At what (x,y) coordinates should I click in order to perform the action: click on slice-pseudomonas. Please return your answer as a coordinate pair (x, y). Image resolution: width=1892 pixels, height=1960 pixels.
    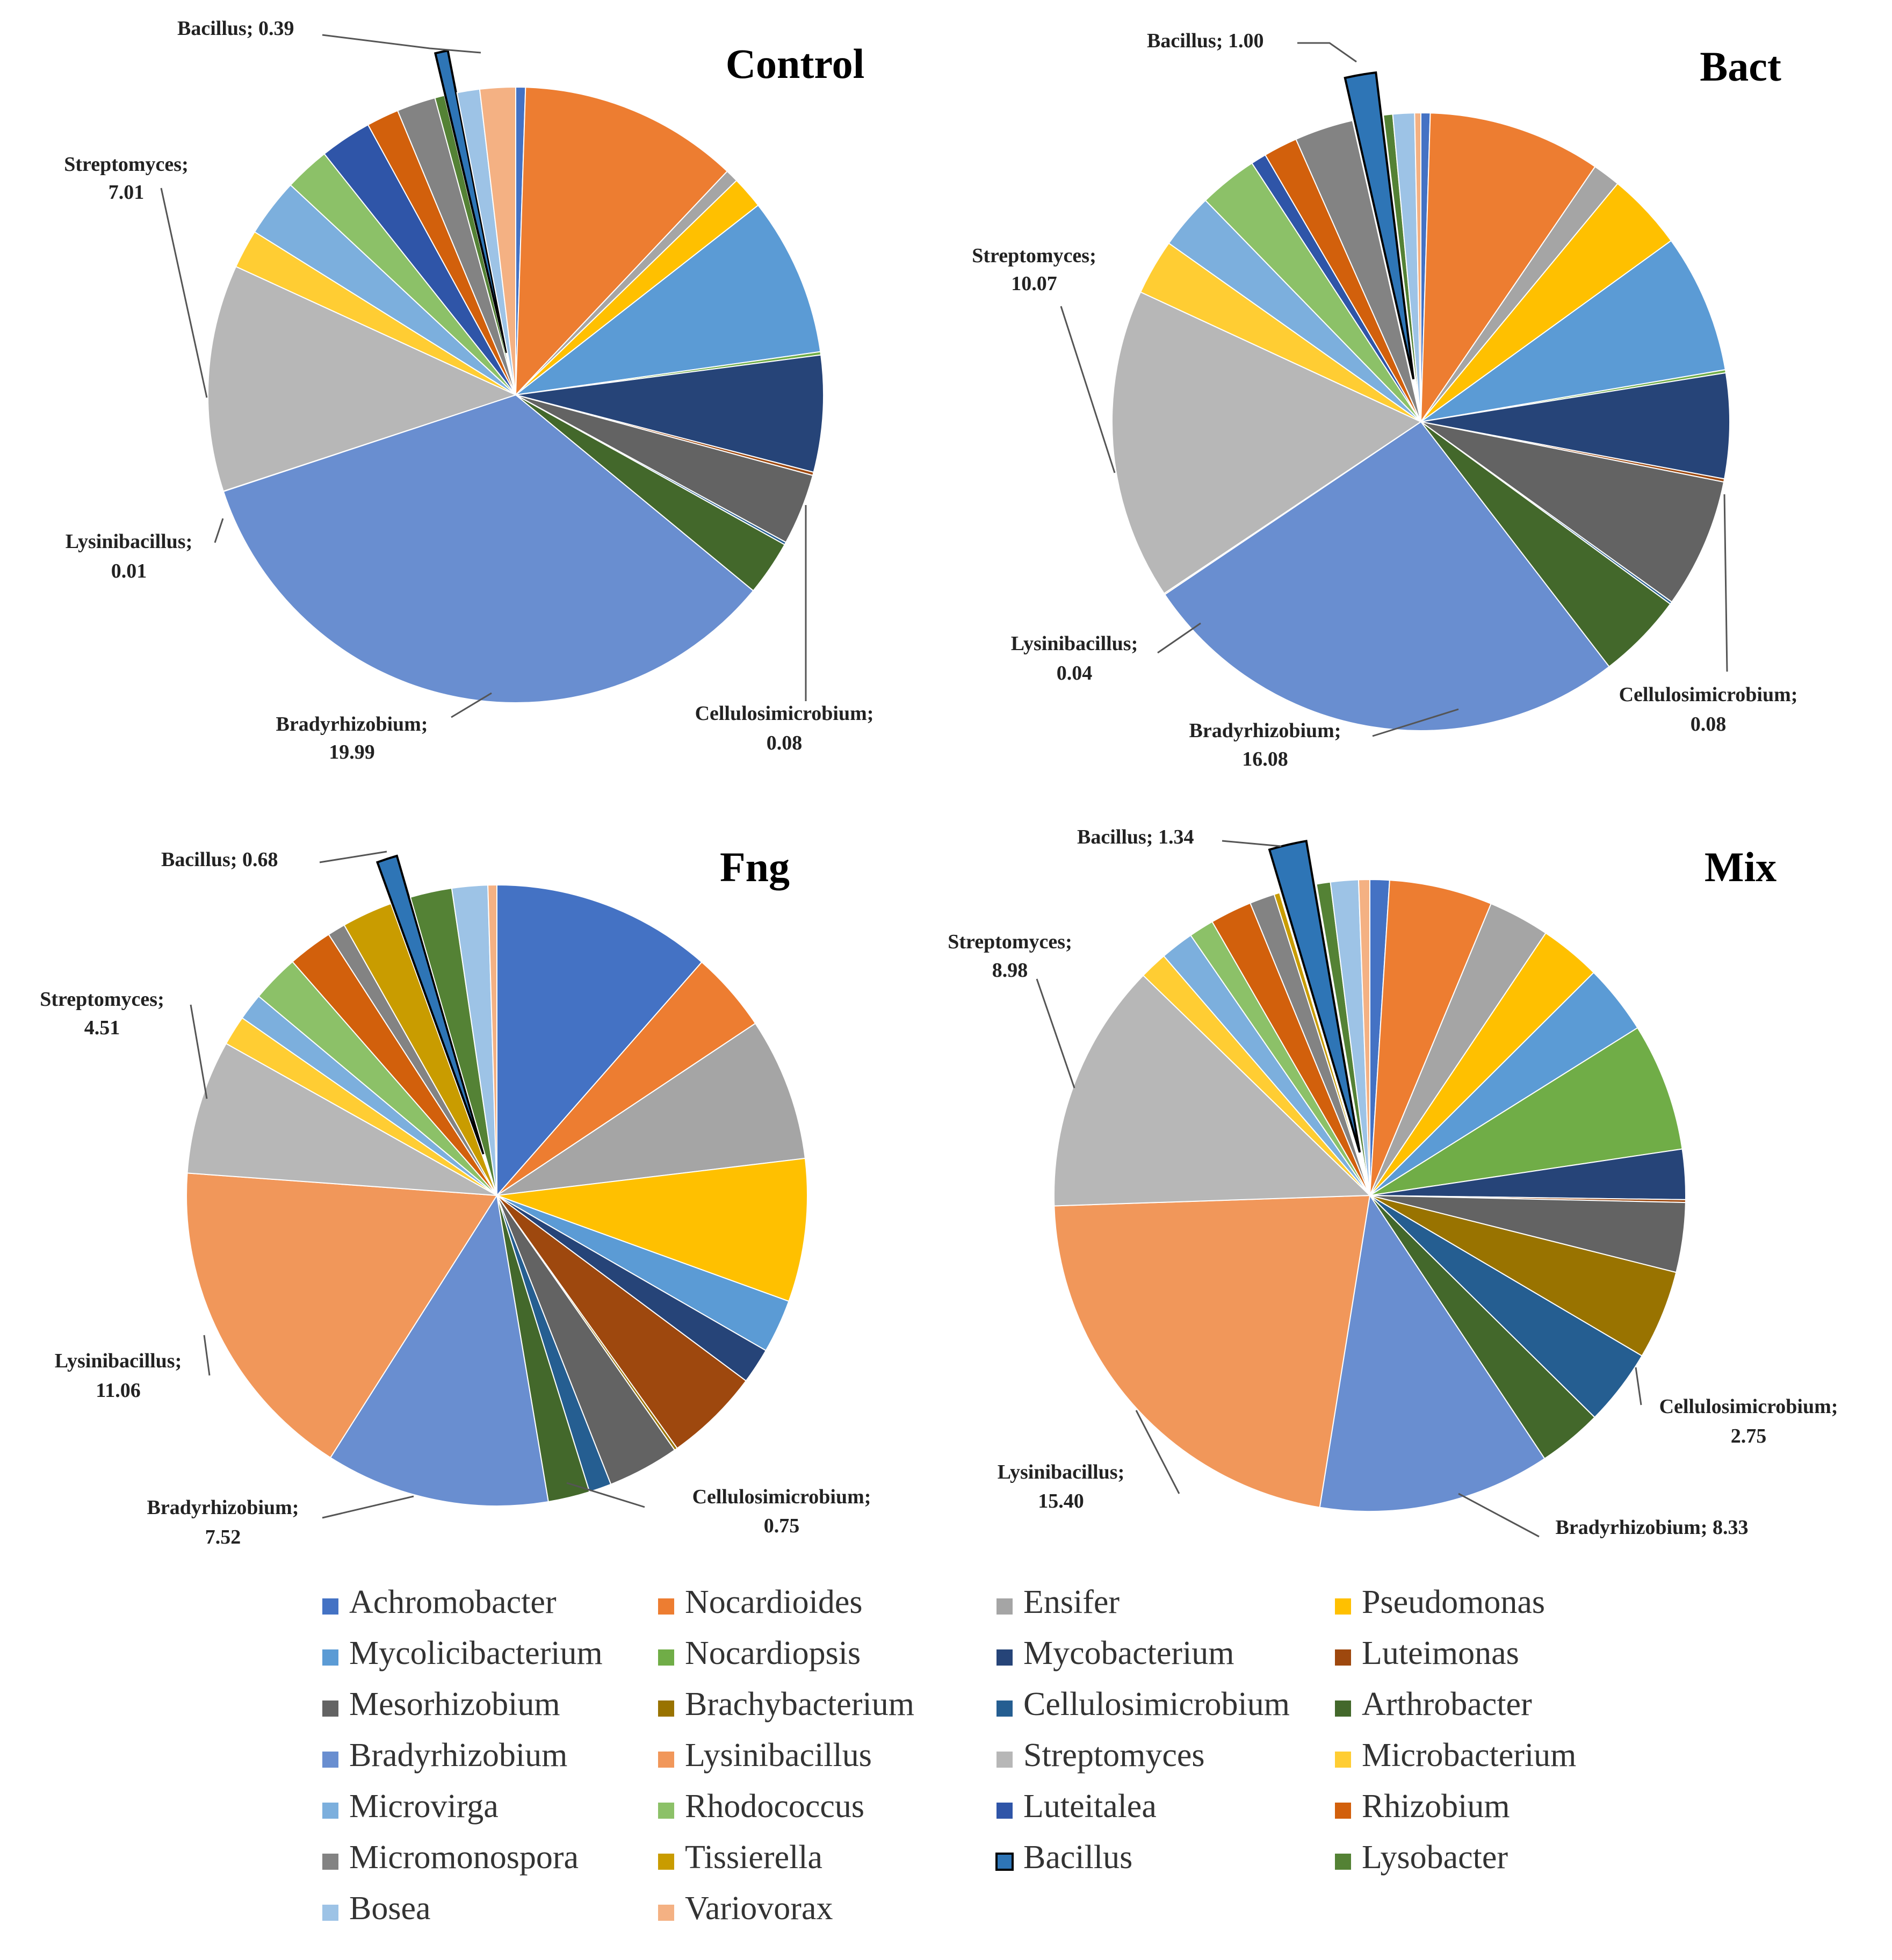
    Looking at the image, I should click on (652, 1229).